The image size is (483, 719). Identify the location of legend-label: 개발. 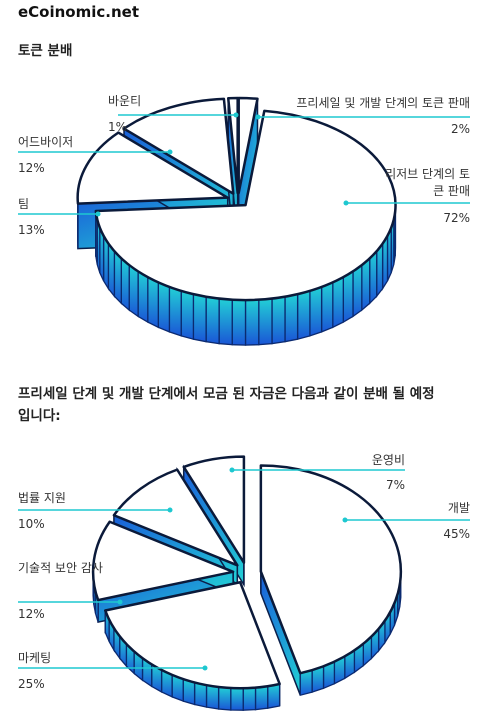
(458, 508).